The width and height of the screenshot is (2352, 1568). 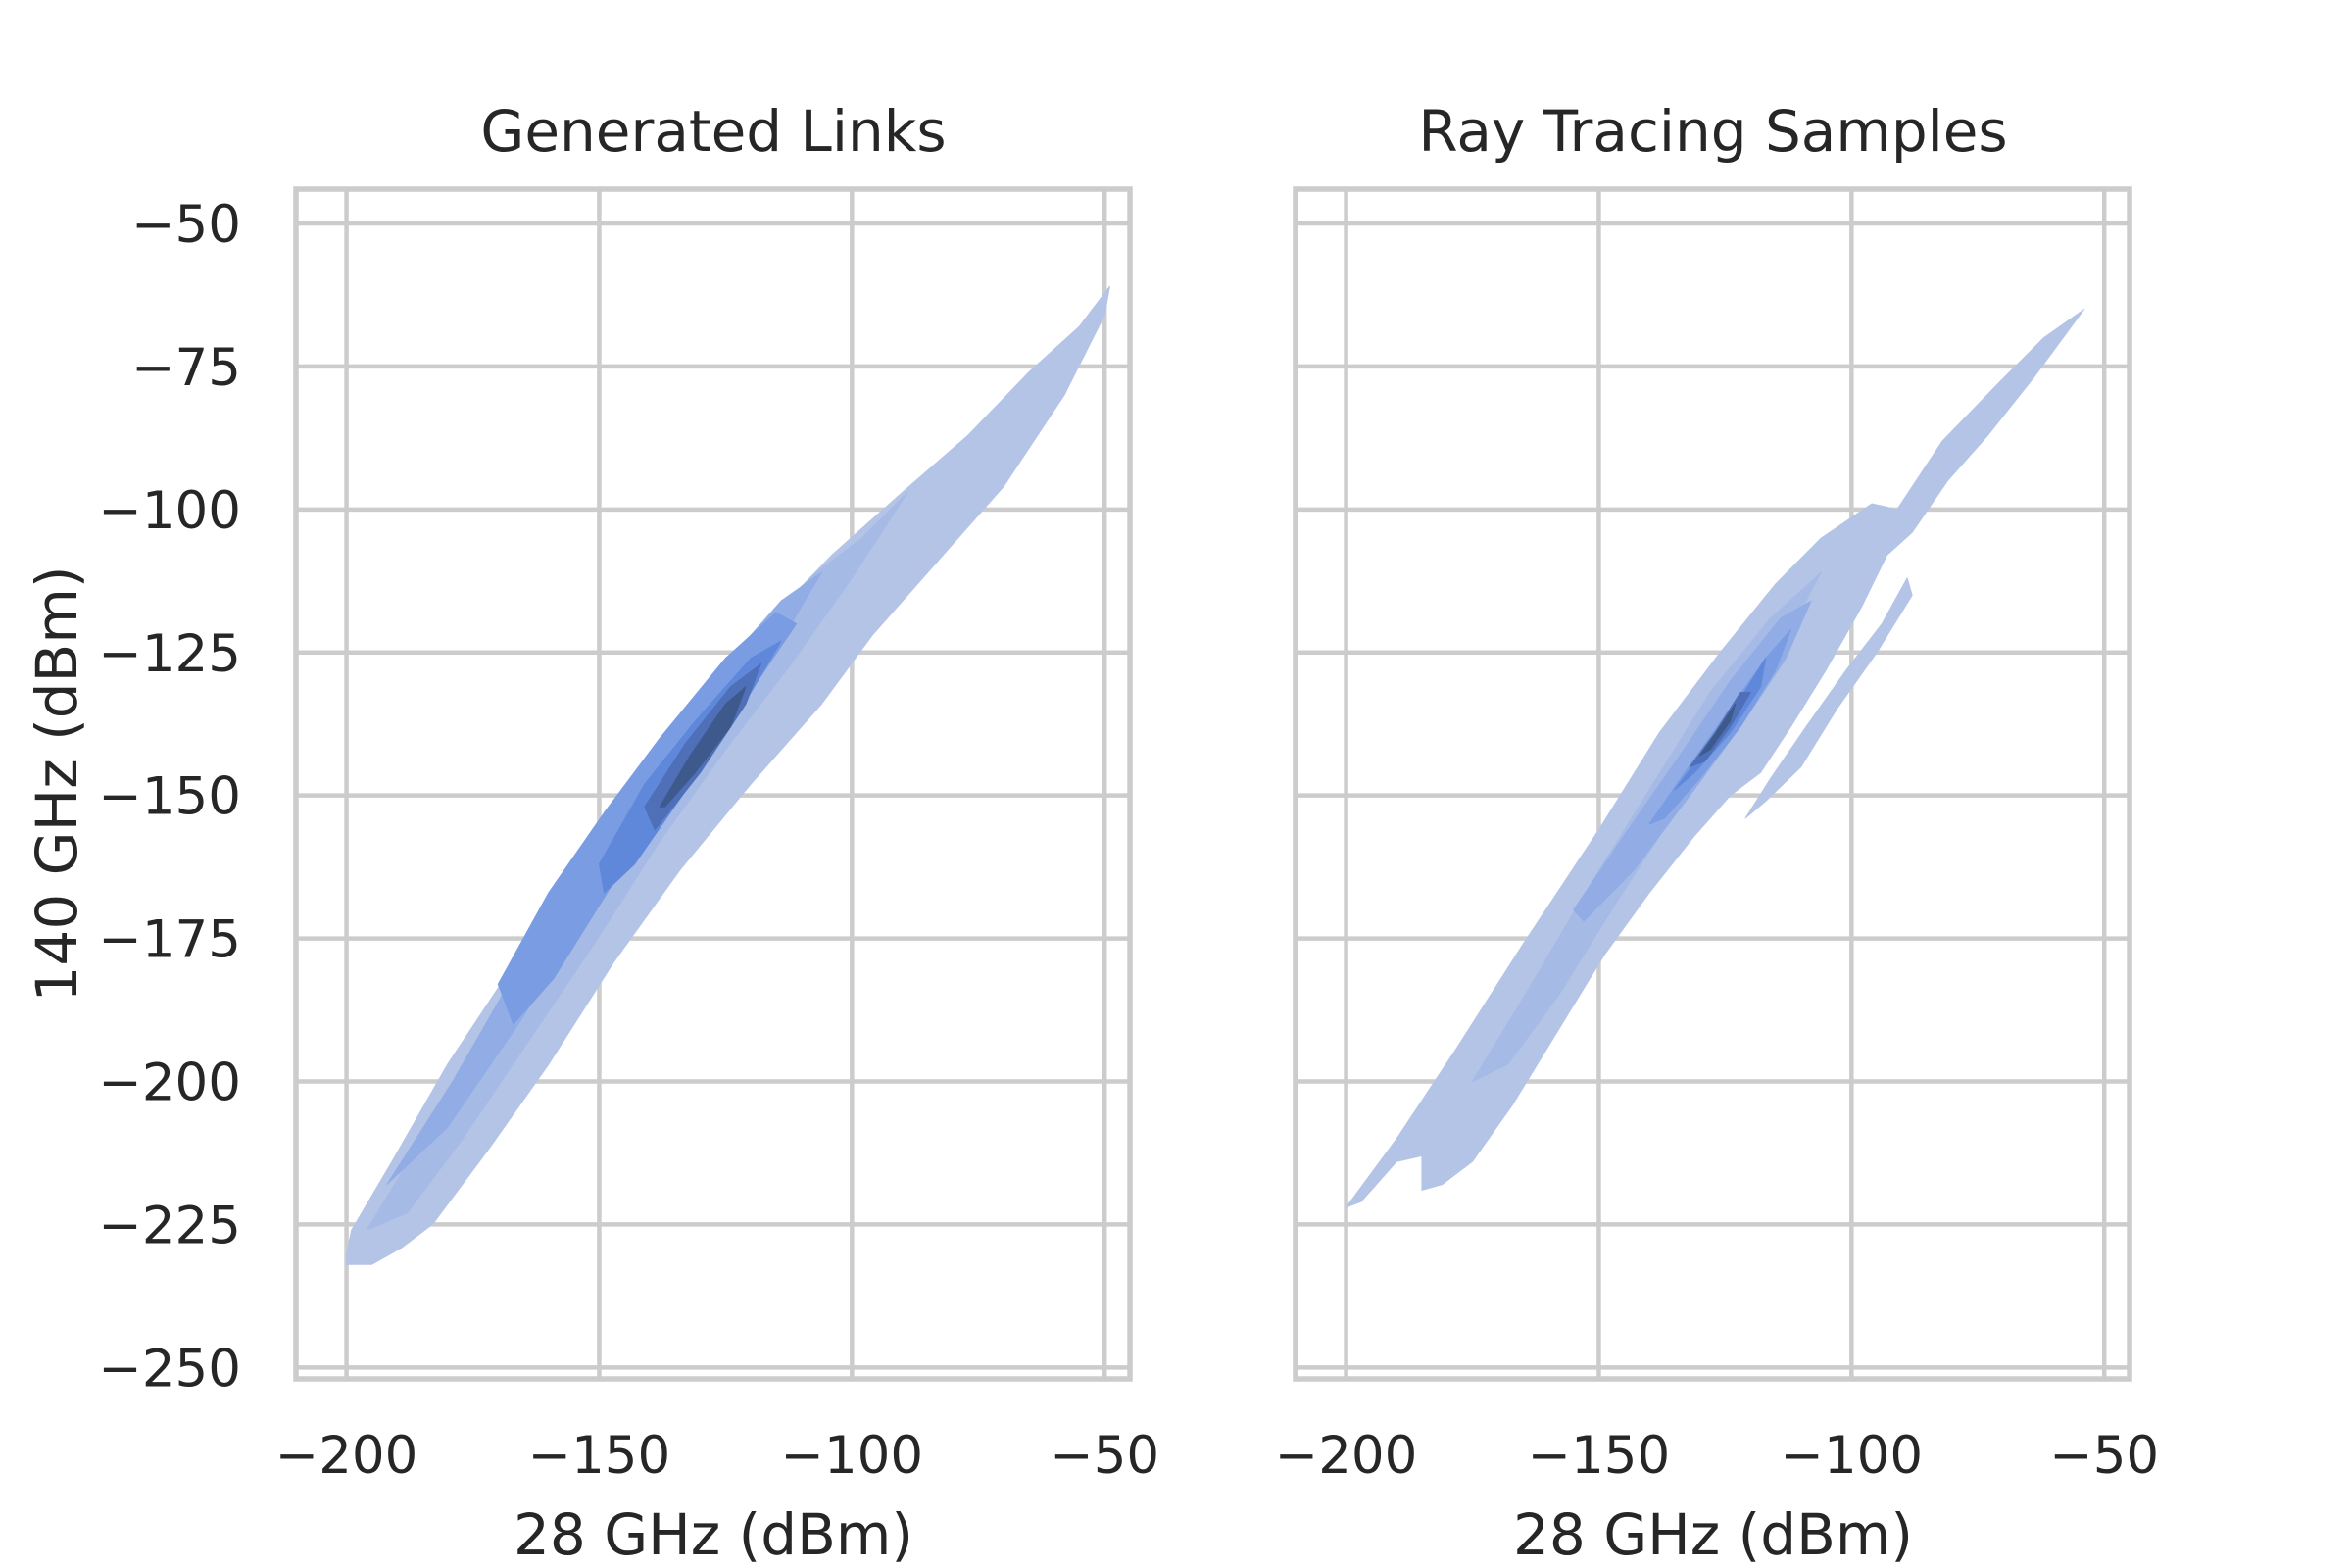 What do you see at coordinates (713, 131) in the screenshot?
I see `panel-title: Generated Links` at bounding box center [713, 131].